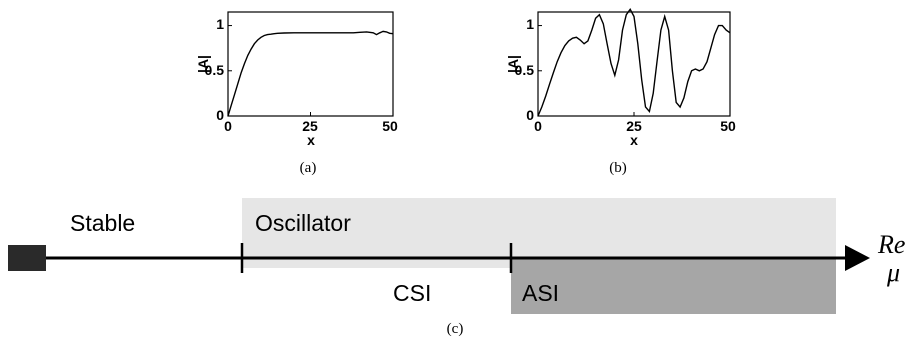 This screenshot has height=340, width=920. Describe the element at coordinates (525, 70) in the screenshot. I see `panel-b-ytick-1: 0.5` at that location.